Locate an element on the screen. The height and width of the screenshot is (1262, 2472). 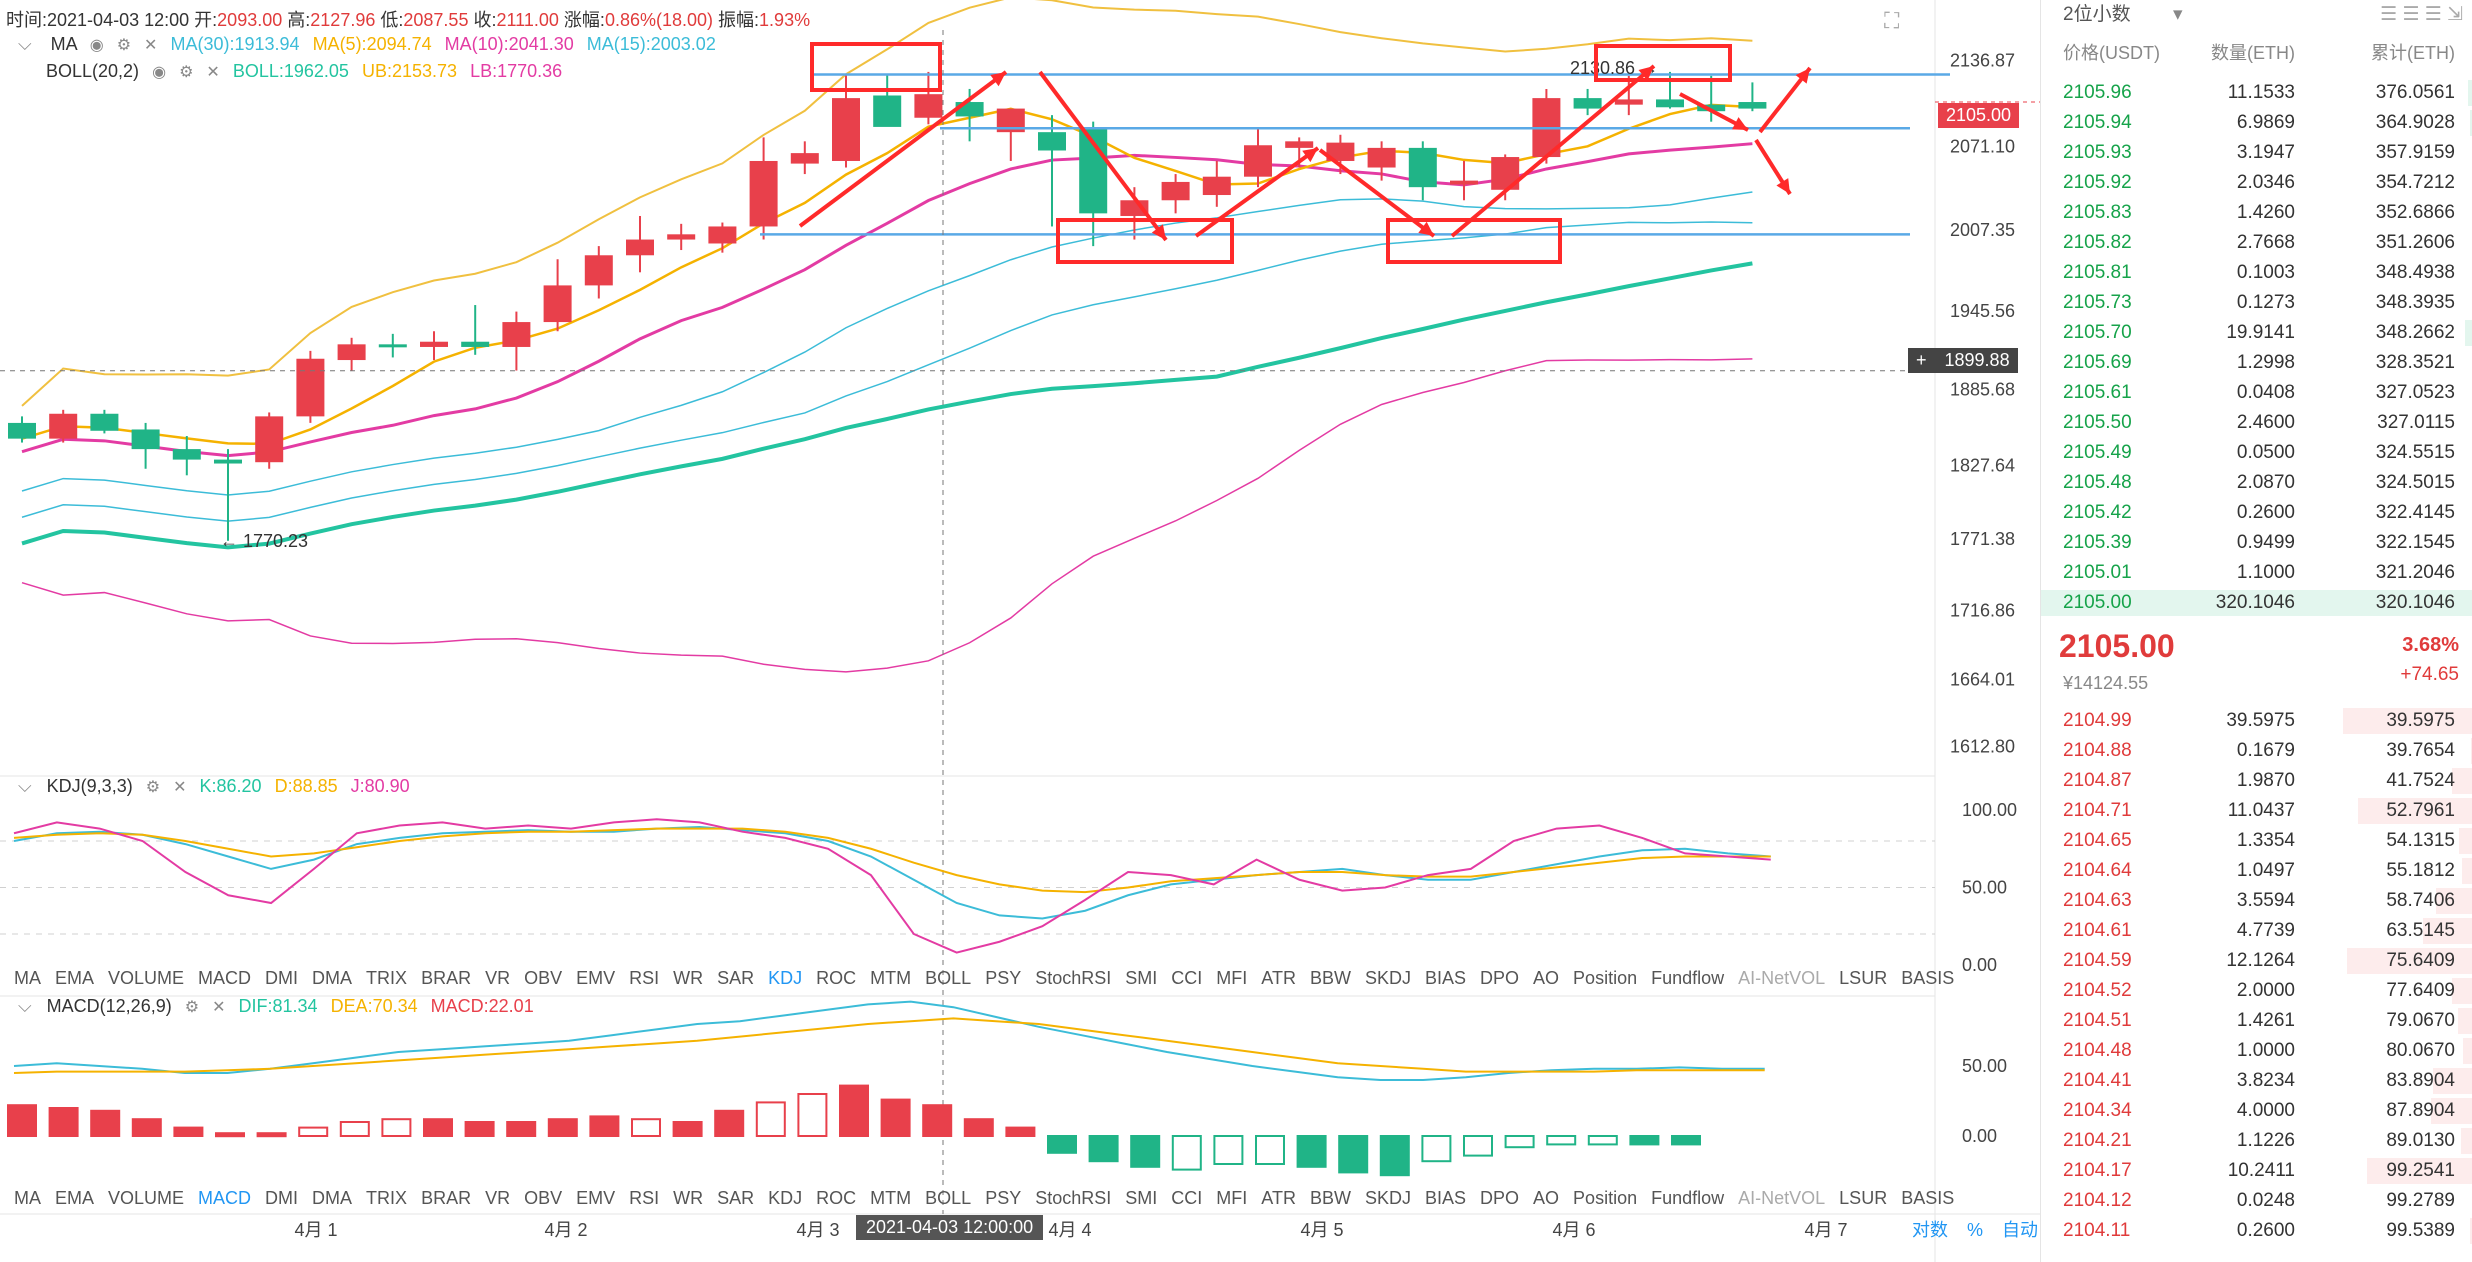
indicator-tab-atr: ATR is located at coordinates (1278, 1197).